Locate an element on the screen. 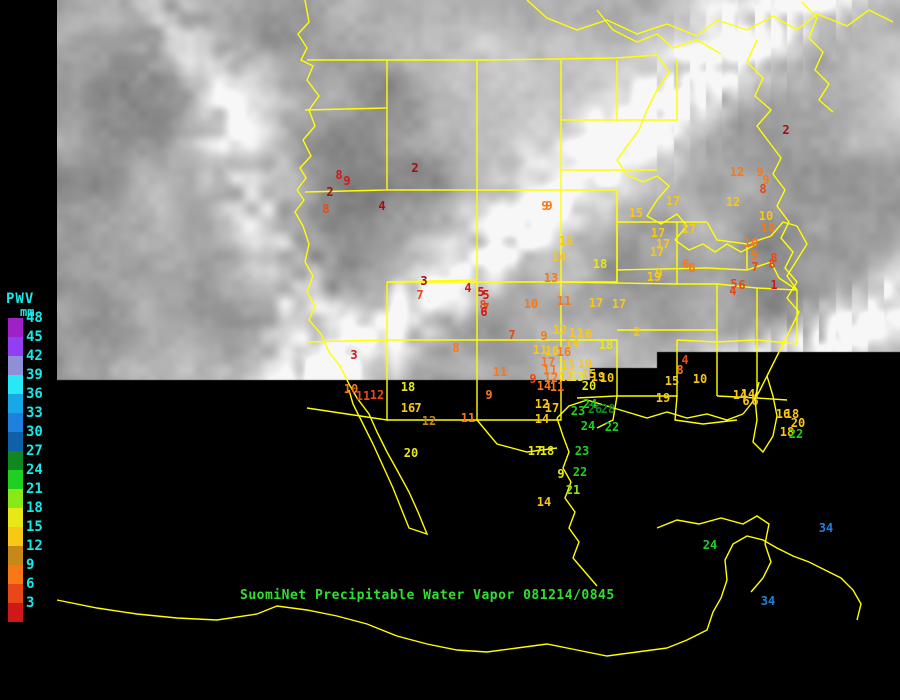 This screenshot has width=900, height=700. legend-tick-label: 36 is located at coordinates (34, 394).